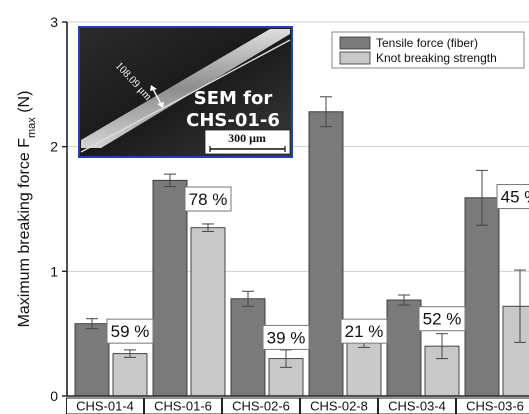 Image resolution: width=529 pixels, height=414 pixels. What do you see at coordinates (355, 58) in the screenshot?
I see `legend-swatch-knot` at bounding box center [355, 58].